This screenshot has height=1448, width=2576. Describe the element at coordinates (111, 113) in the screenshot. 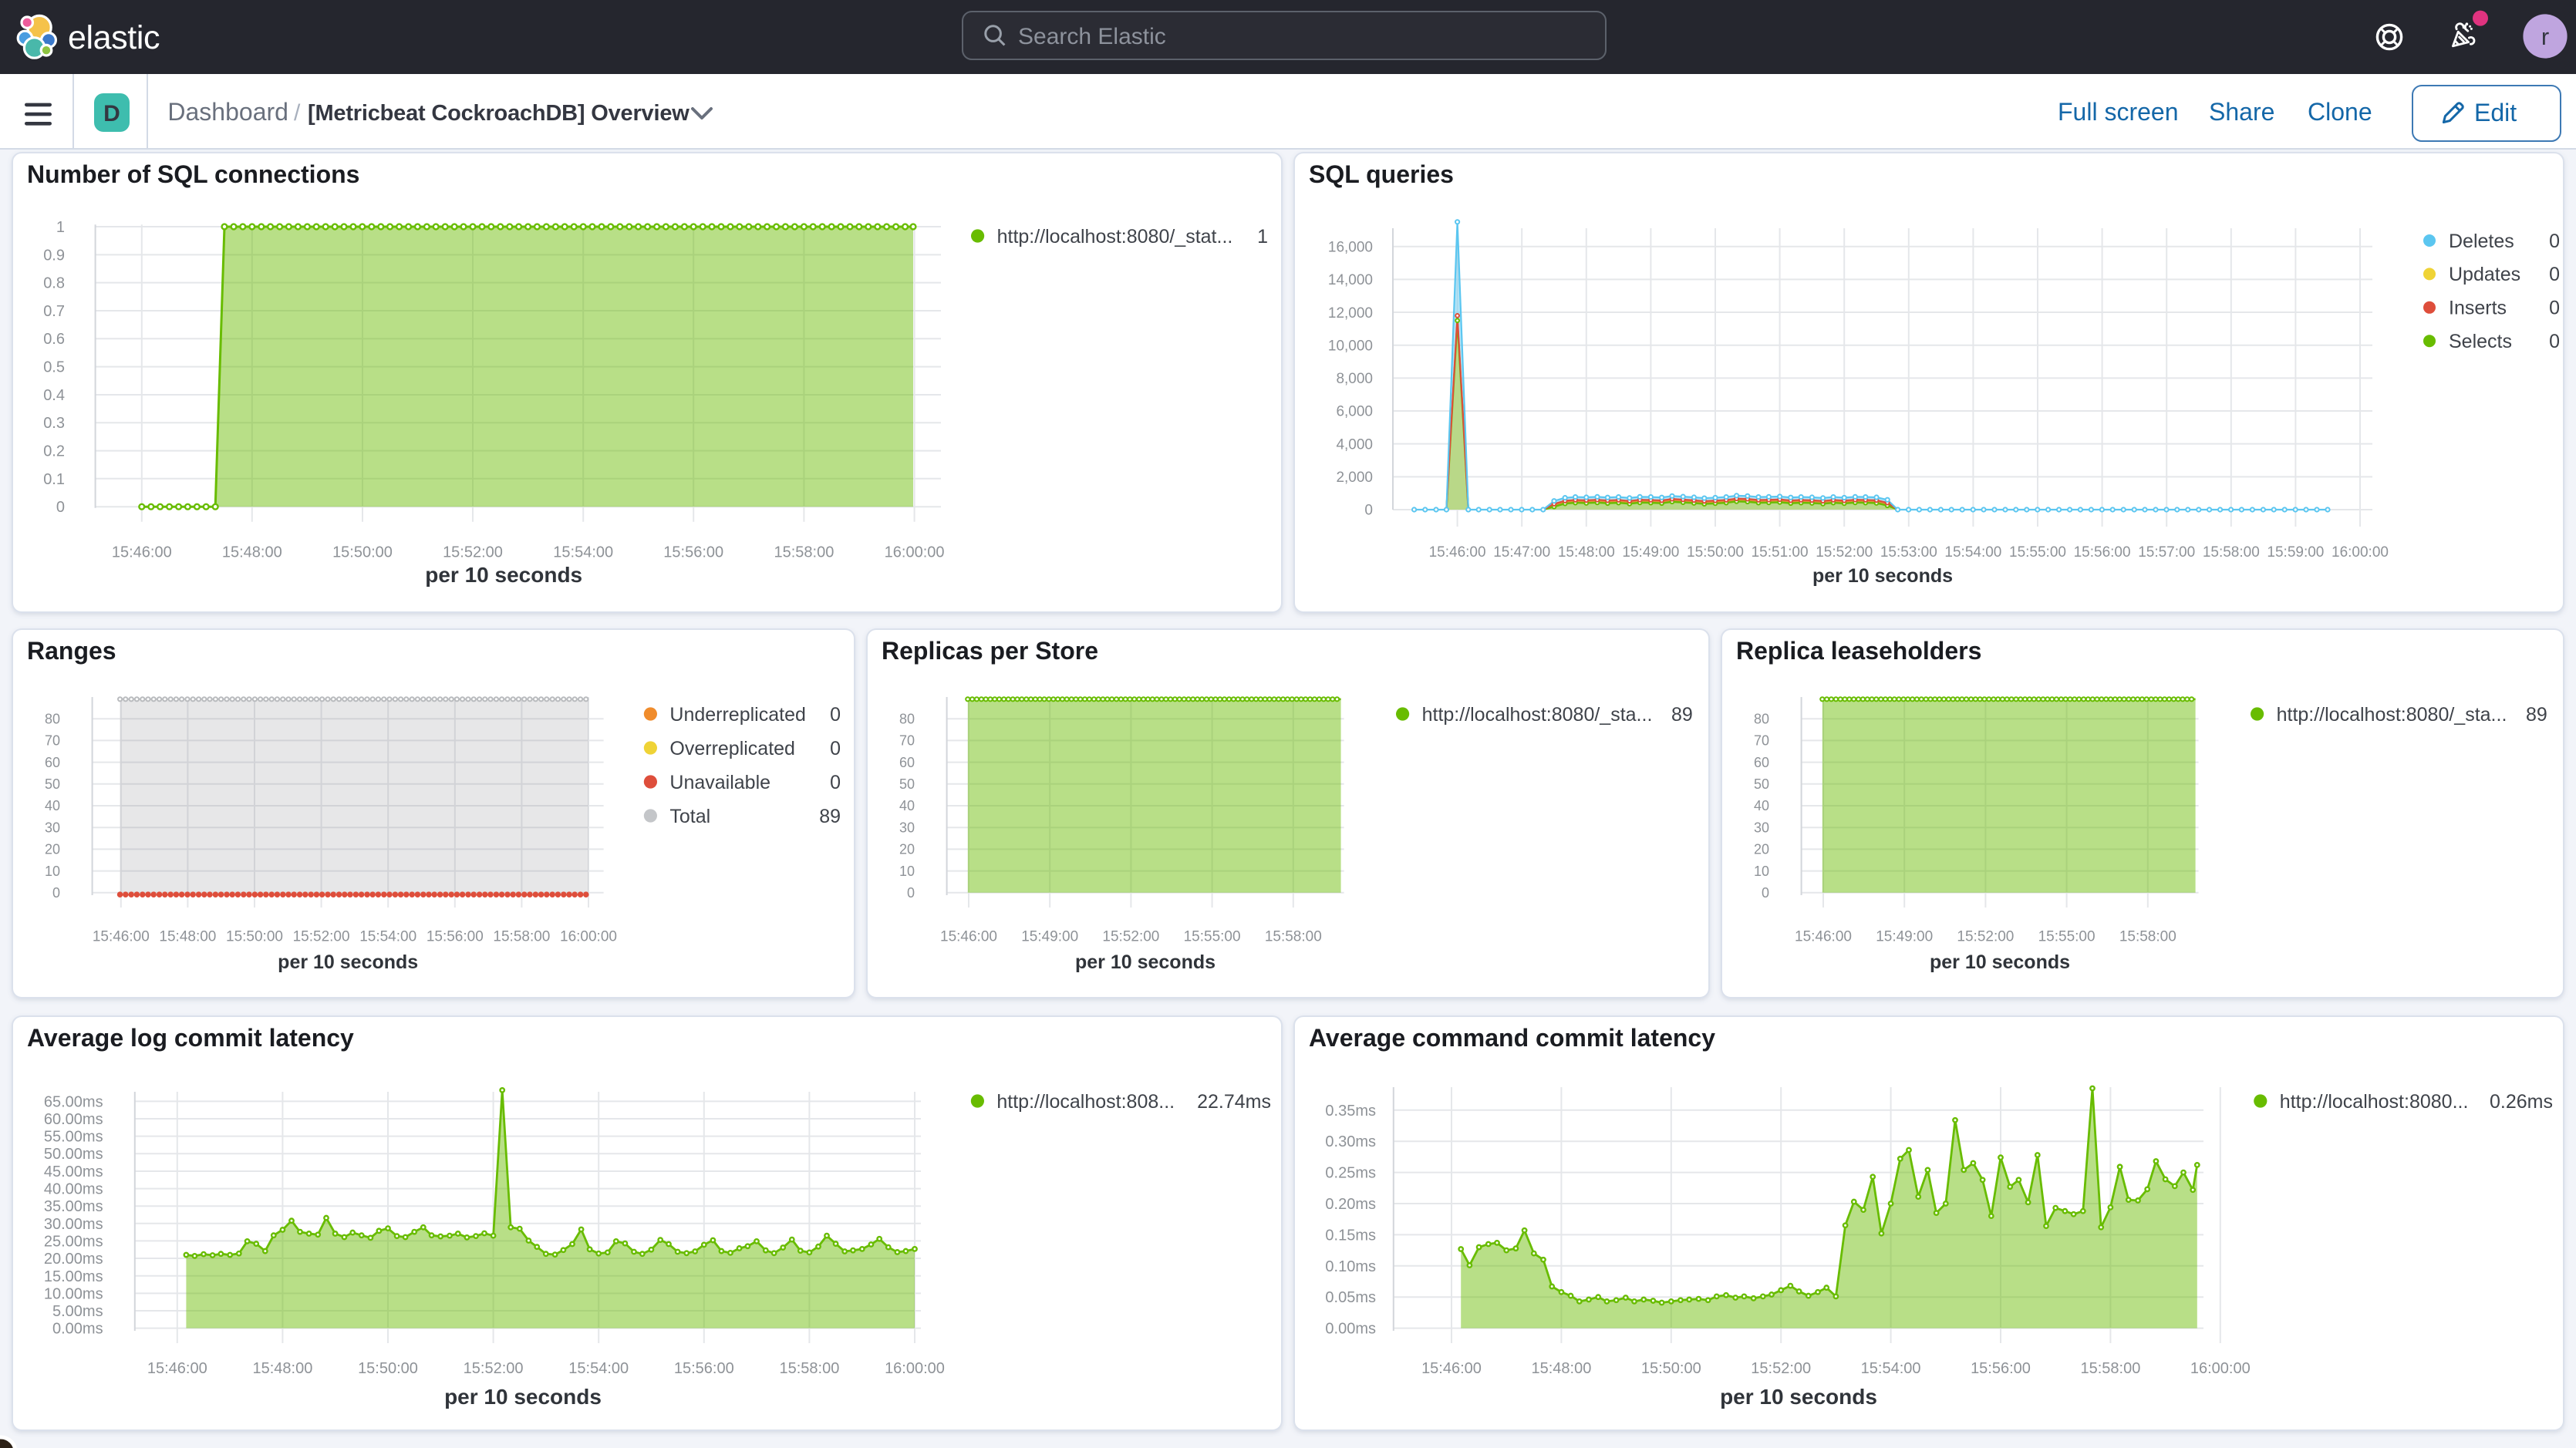

I see `svg-text: D` at that location.